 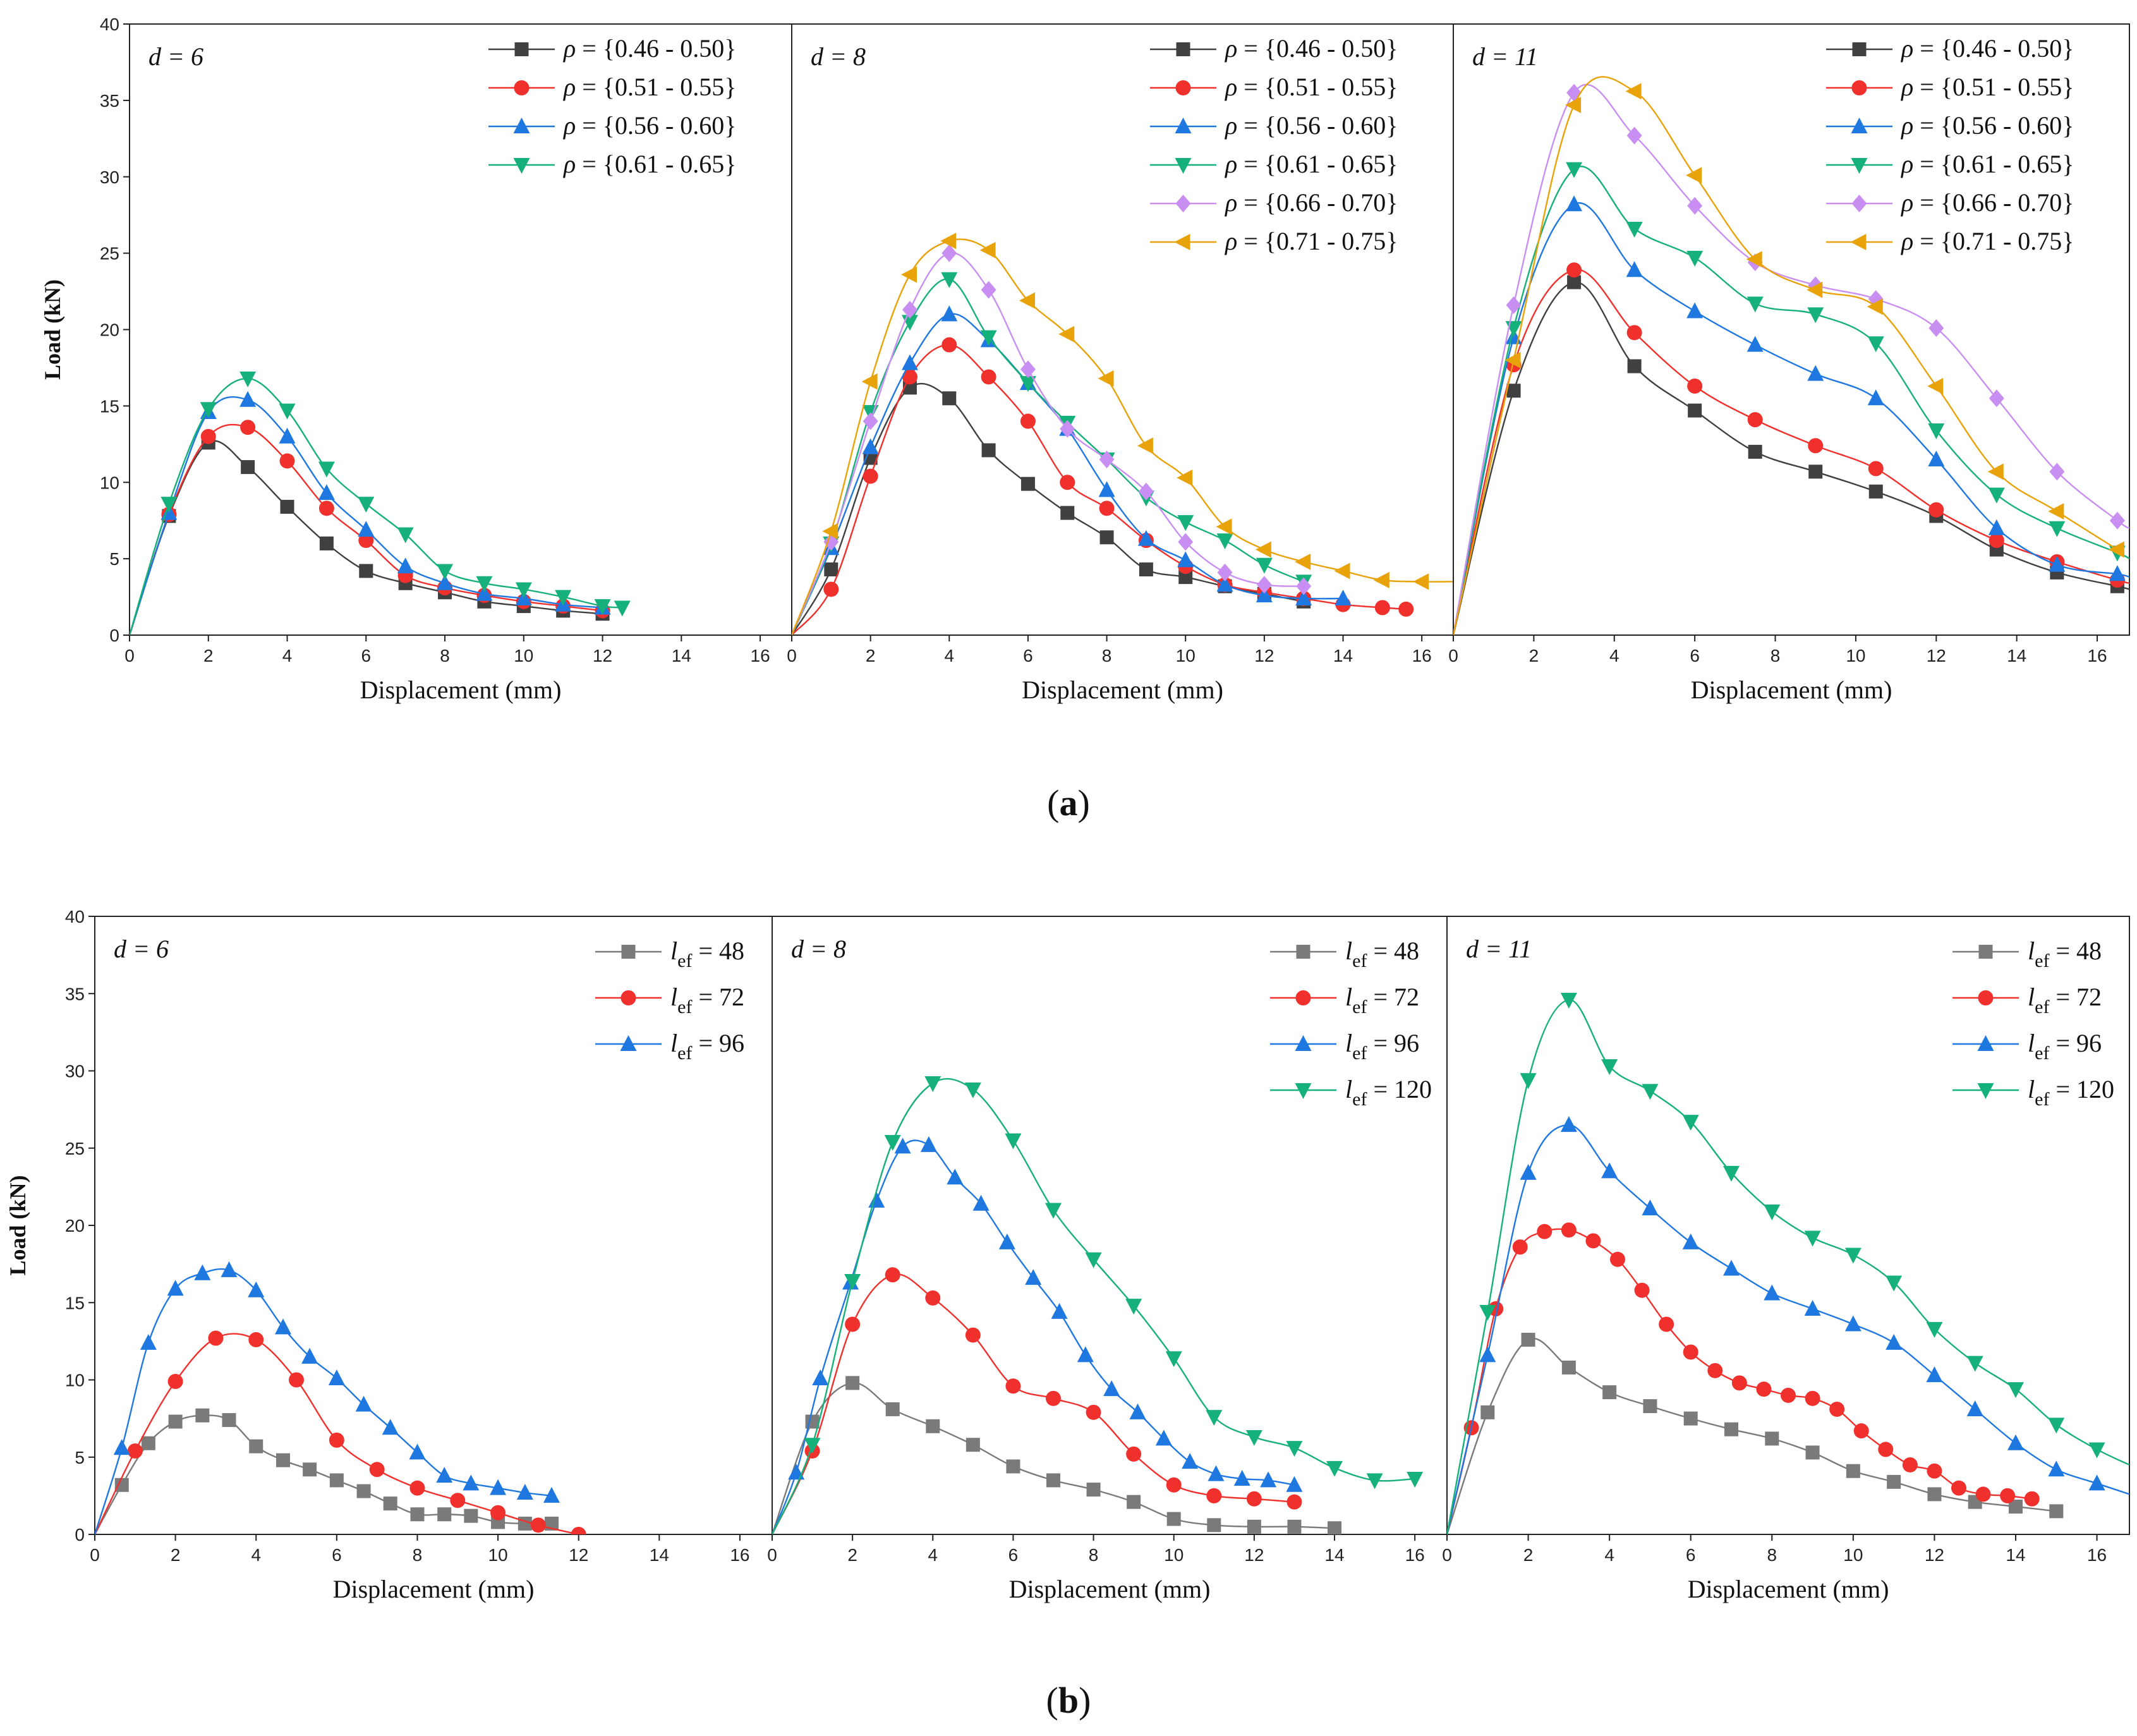 I want to click on legend-item: lef = 96, so click(x=2027, y=1047).